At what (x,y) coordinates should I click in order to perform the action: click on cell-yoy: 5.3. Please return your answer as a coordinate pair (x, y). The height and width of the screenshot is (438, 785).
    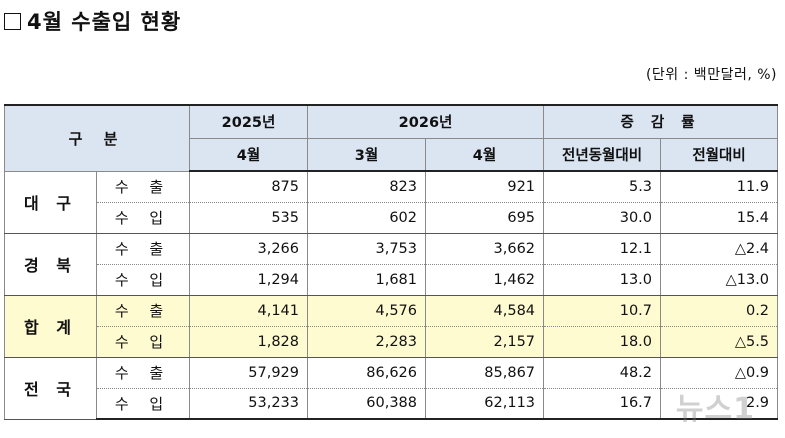
    Looking at the image, I should click on (602, 187).